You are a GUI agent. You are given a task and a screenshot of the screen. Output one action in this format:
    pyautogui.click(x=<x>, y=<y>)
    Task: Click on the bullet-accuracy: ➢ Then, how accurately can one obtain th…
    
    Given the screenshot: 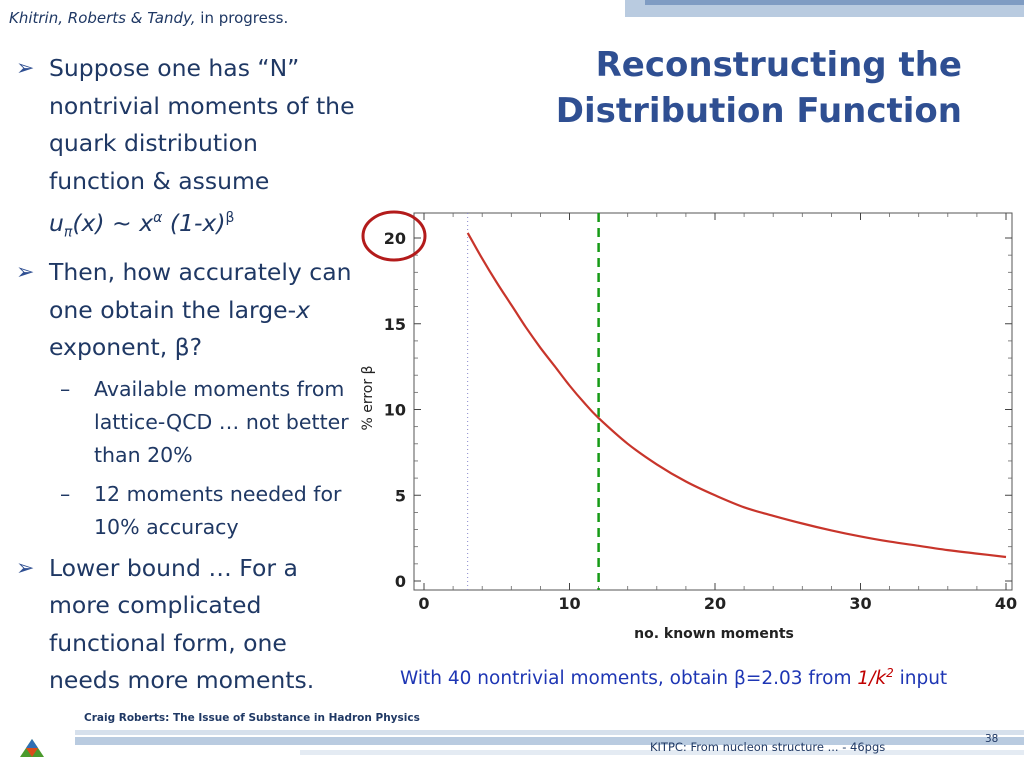 What is the action you would take?
    pyautogui.click(x=186, y=310)
    